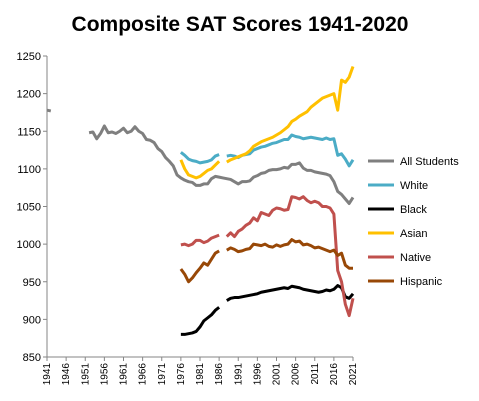  What do you see at coordinates (415, 258) in the screenshot?
I see `legend-label-native: Native` at bounding box center [415, 258].